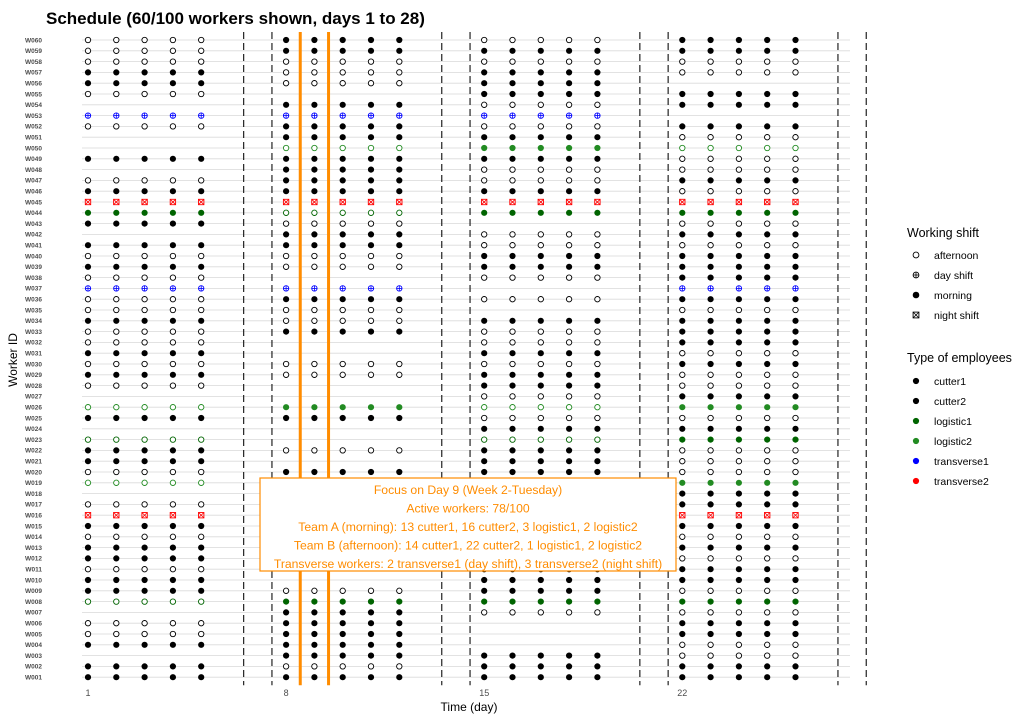 This screenshot has width=1025, height=720. What do you see at coordinates (710, 288) in the screenshot?
I see `point-w037-day23` at bounding box center [710, 288].